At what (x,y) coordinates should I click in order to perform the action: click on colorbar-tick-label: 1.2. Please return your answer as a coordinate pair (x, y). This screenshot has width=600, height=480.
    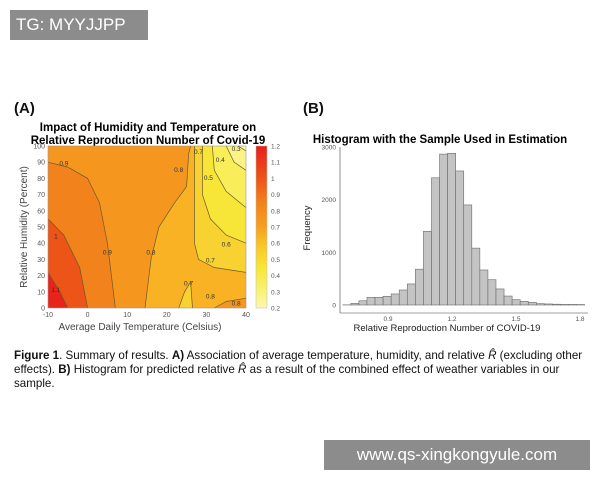
    Looking at the image, I should click on (275, 147).